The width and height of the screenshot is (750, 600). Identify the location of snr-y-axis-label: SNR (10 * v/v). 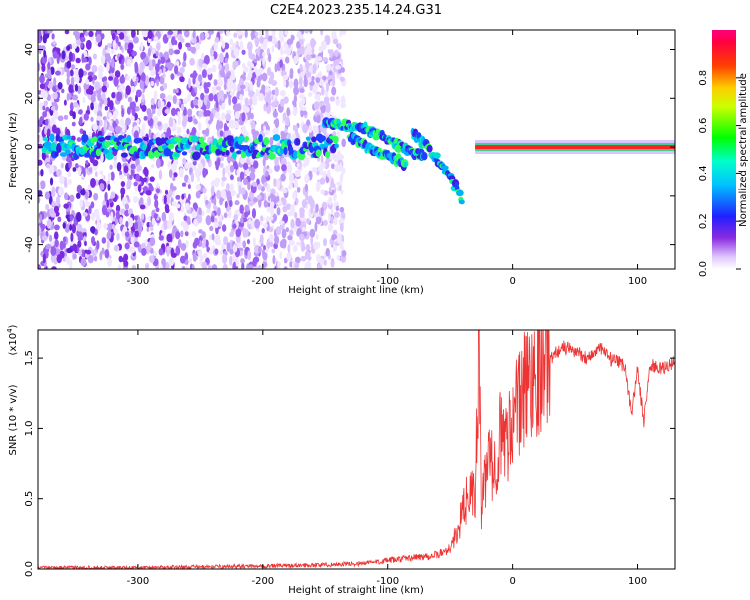
(13, 419).